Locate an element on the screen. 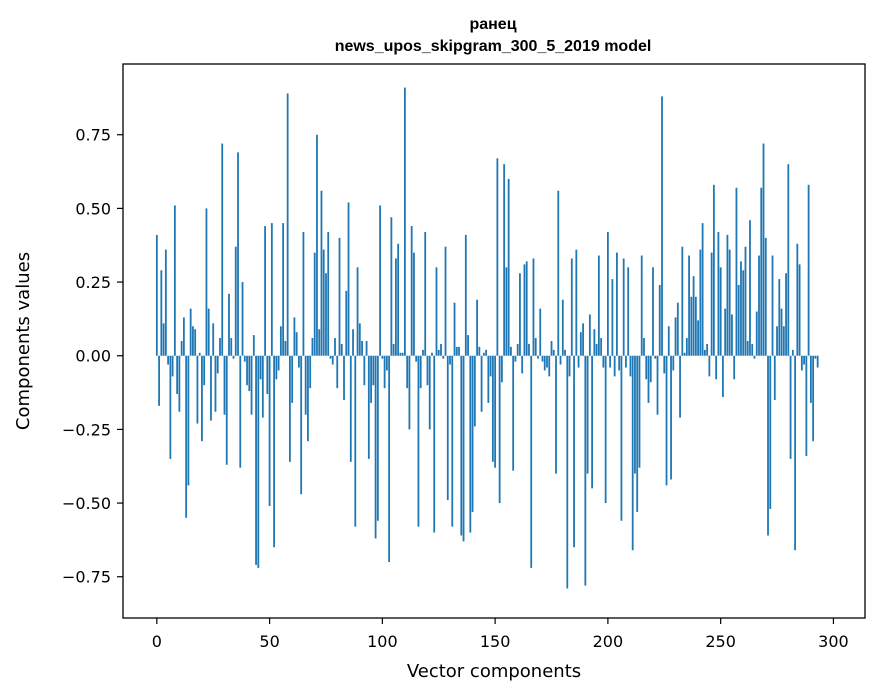 The width and height of the screenshot is (880, 696). y-tick-label: 0.25 is located at coordinates (93, 282).